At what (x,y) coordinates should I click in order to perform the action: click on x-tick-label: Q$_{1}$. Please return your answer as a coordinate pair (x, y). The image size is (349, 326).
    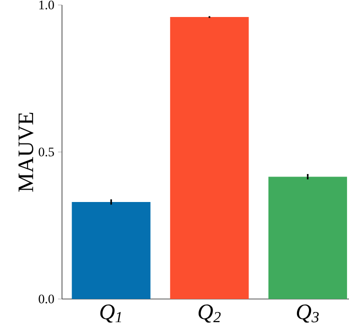
    Looking at the image, I should click on (111, 313).